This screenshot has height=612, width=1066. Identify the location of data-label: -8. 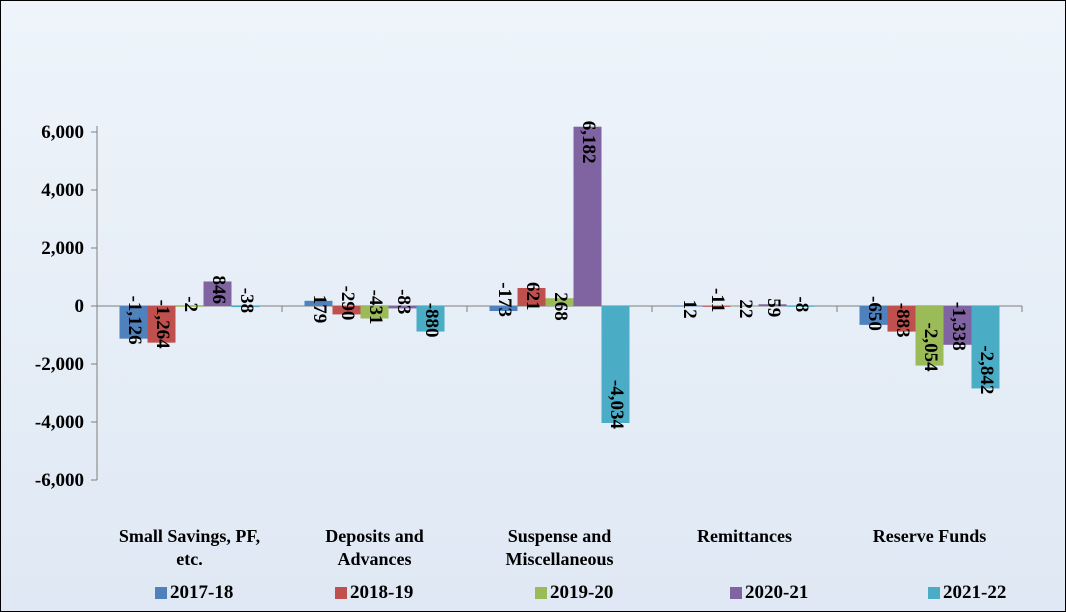
(801, 304).